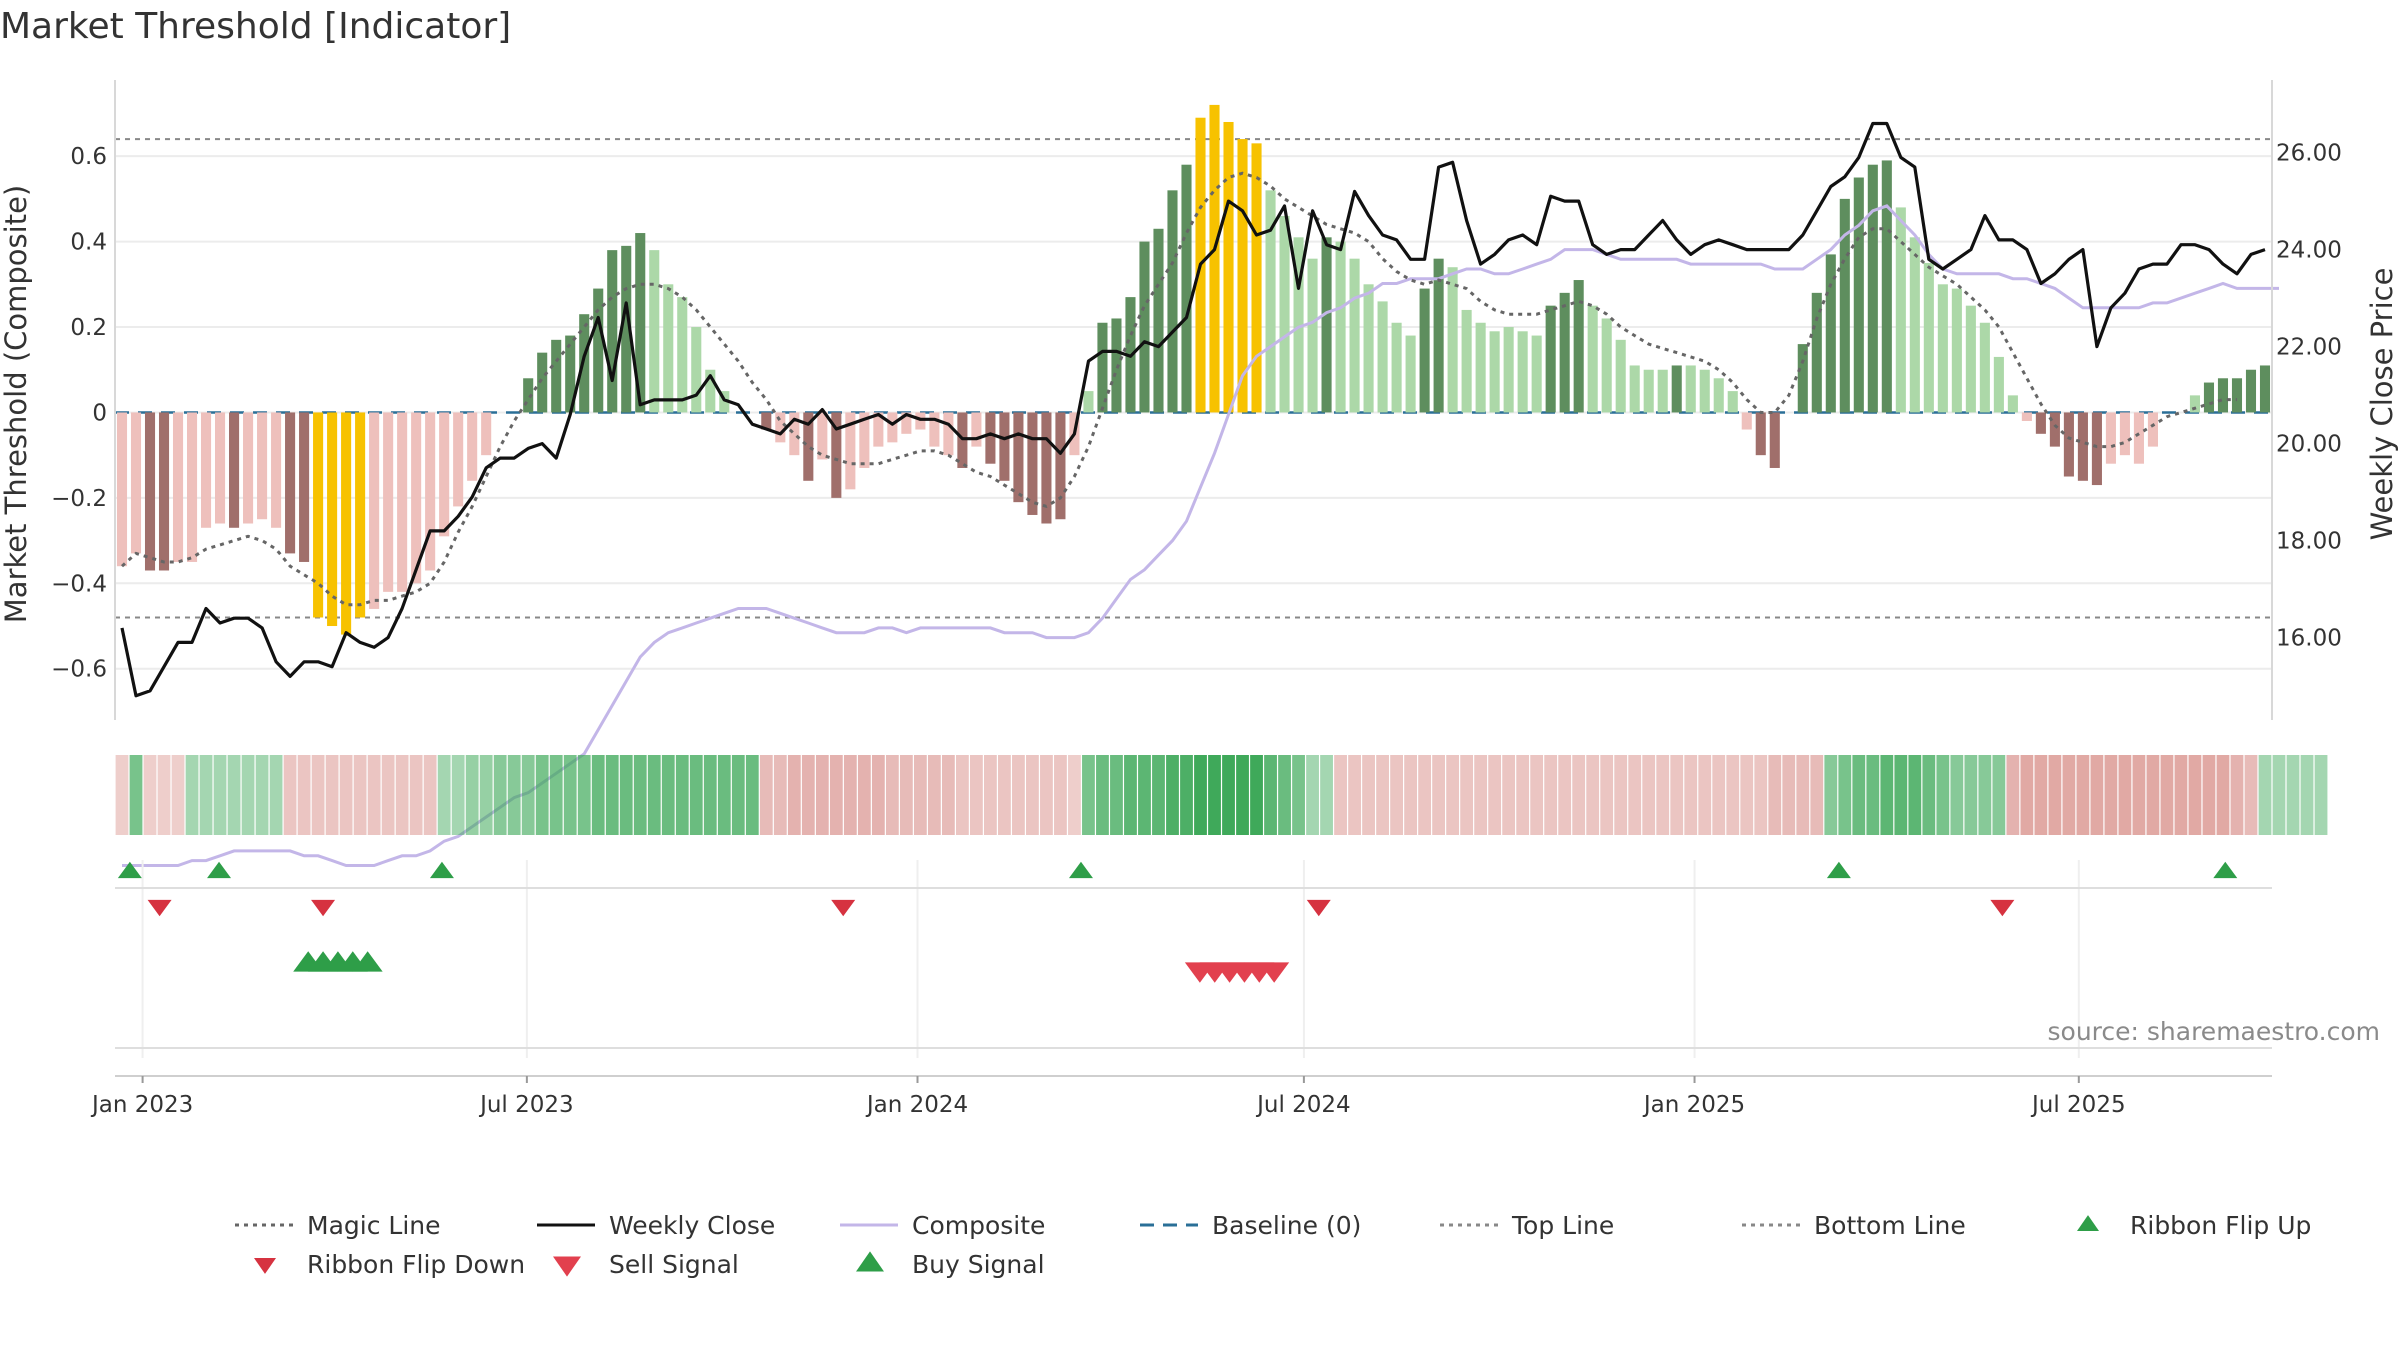 The image size is (2400, 1350). I want to click on y2-axis-title: Weekly Close Price, so click(2382, 404).